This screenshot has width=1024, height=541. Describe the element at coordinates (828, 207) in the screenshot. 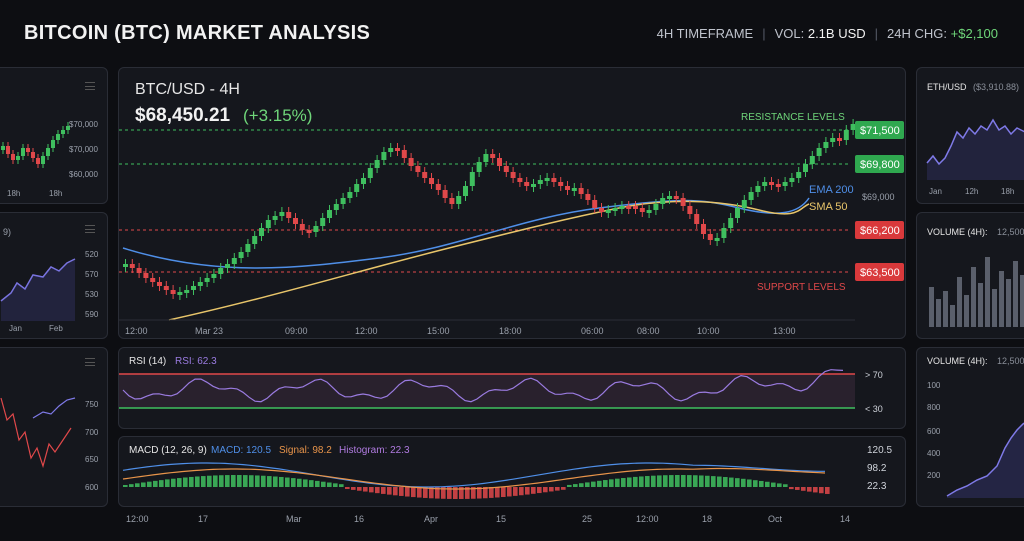

I see `sma-label: SMA 50` at that location.